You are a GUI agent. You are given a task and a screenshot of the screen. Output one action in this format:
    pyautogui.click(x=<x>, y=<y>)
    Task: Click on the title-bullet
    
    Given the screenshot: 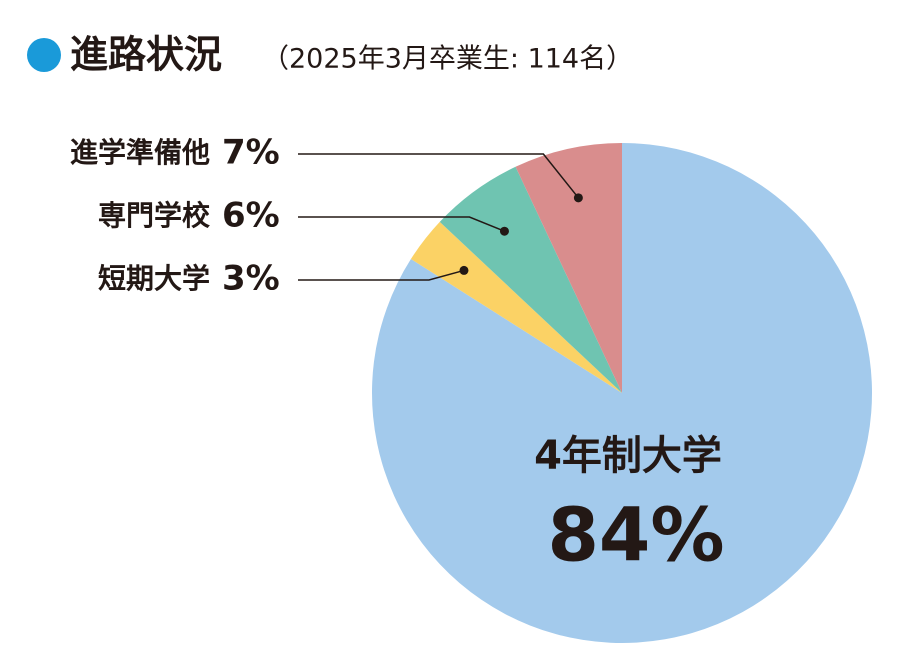 What is the action you would take?
    pyautogui.click(x=44, y=55)
    